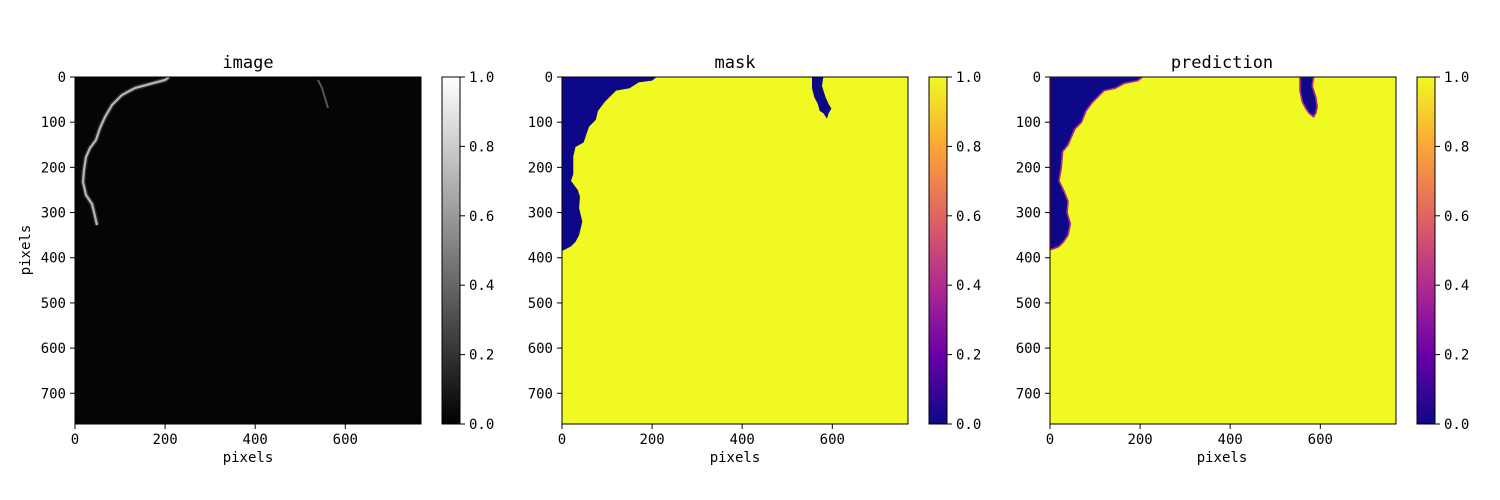 The image size is (1500, 500). I want to click on image-bright-edge, so click(125, 151).